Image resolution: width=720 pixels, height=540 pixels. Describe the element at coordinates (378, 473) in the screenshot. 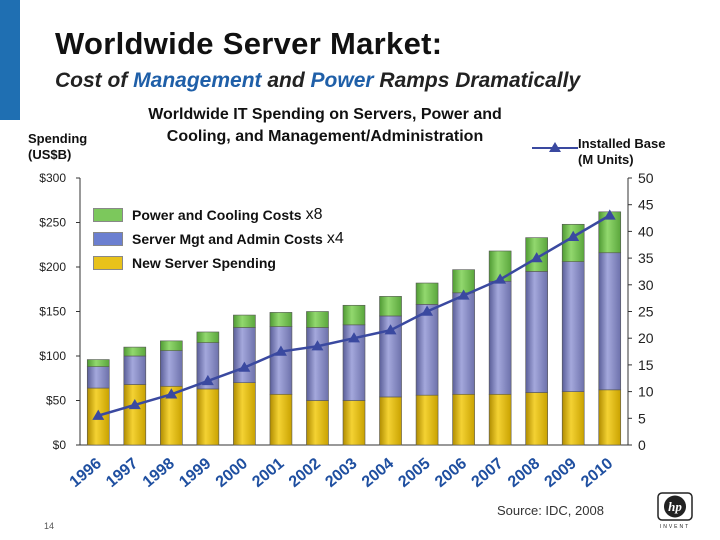

I see `x-tick-label: 2004` at that location.